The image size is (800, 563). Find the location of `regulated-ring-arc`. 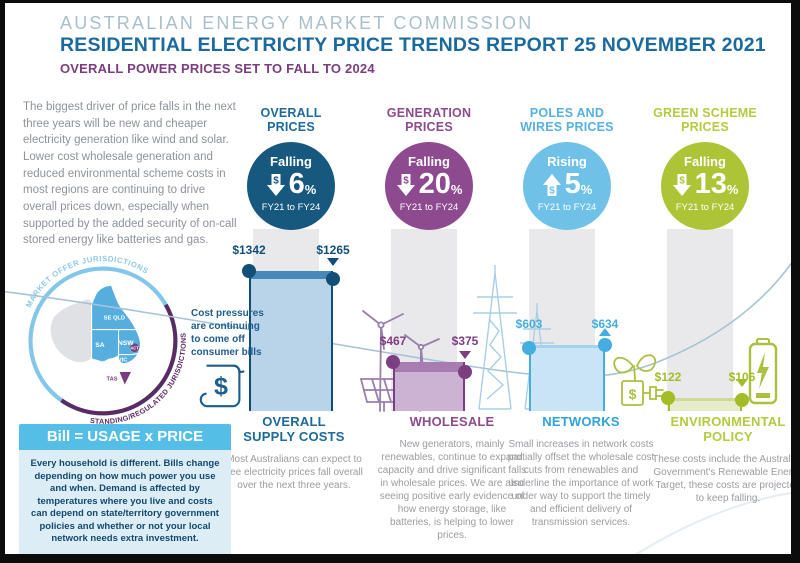

regulated-ring-arc is located at coordinates (119, 359).